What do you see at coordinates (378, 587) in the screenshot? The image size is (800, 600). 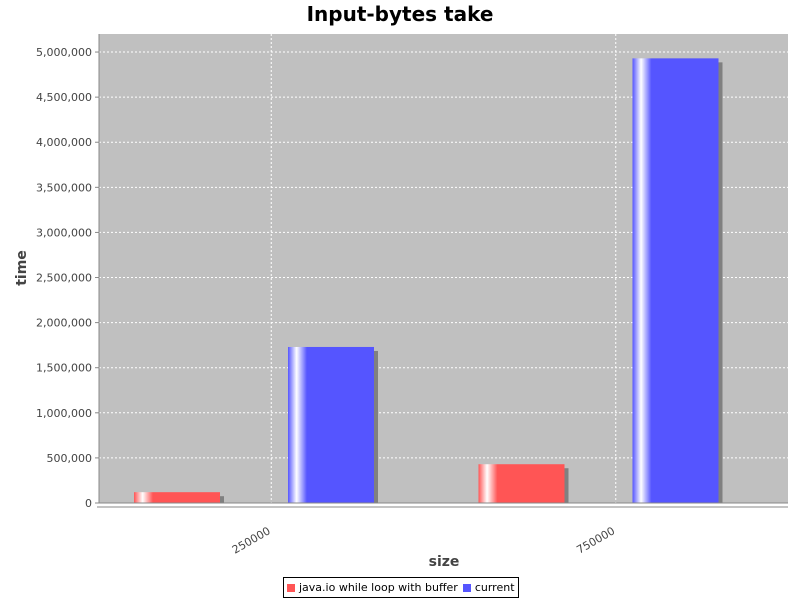 I see `legend-label: java.io while loop with buffer` at bounding box center [378, 587].